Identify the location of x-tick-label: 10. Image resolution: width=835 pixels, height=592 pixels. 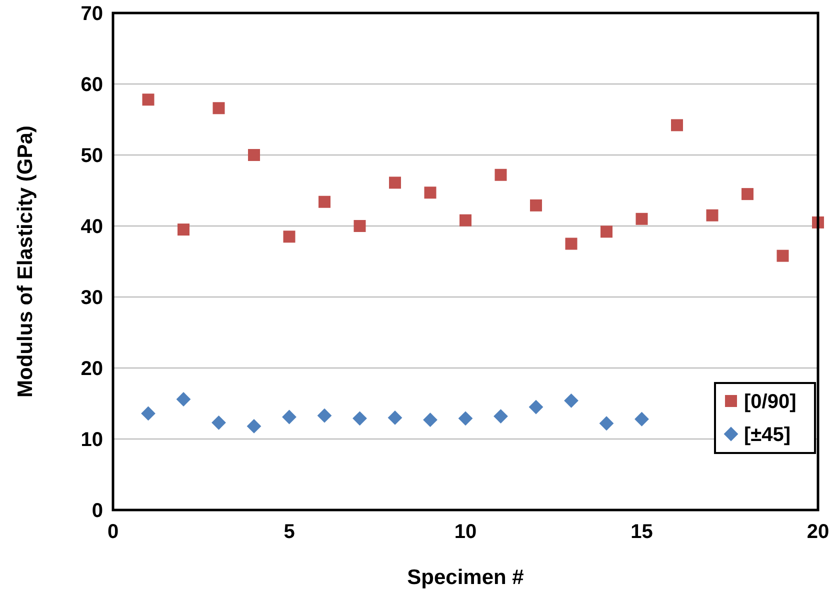
(465, 532).